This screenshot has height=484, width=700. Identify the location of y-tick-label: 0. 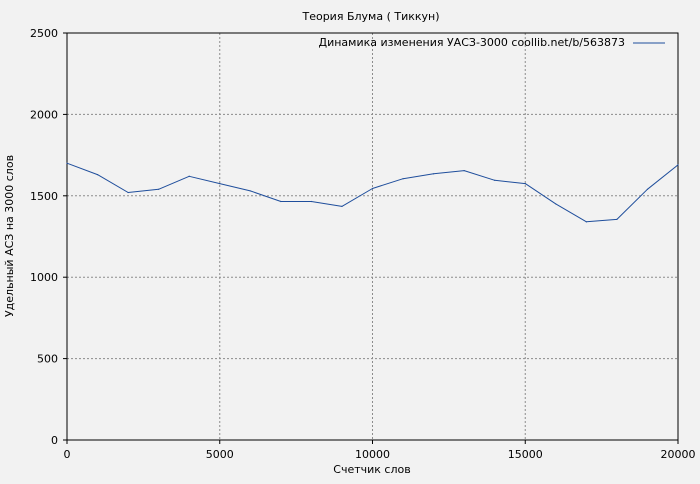
(54, 440).